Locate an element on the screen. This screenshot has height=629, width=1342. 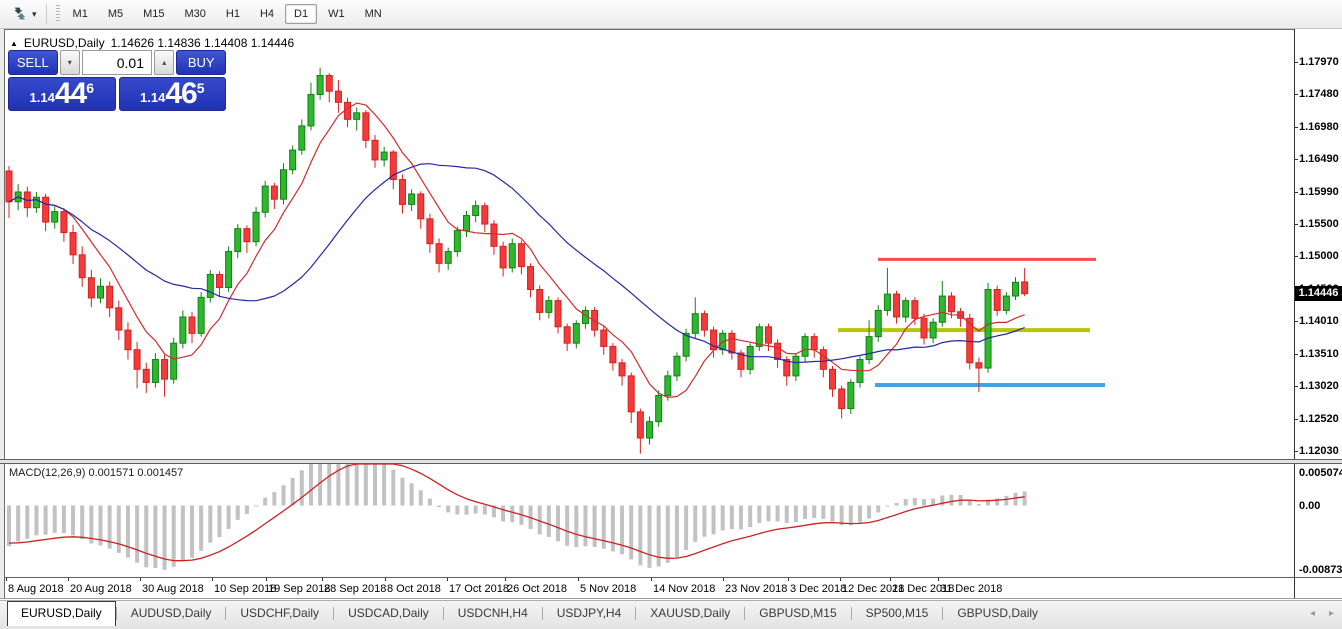
timeframe-button-H1: H1 is located at coordinates (233, 14).